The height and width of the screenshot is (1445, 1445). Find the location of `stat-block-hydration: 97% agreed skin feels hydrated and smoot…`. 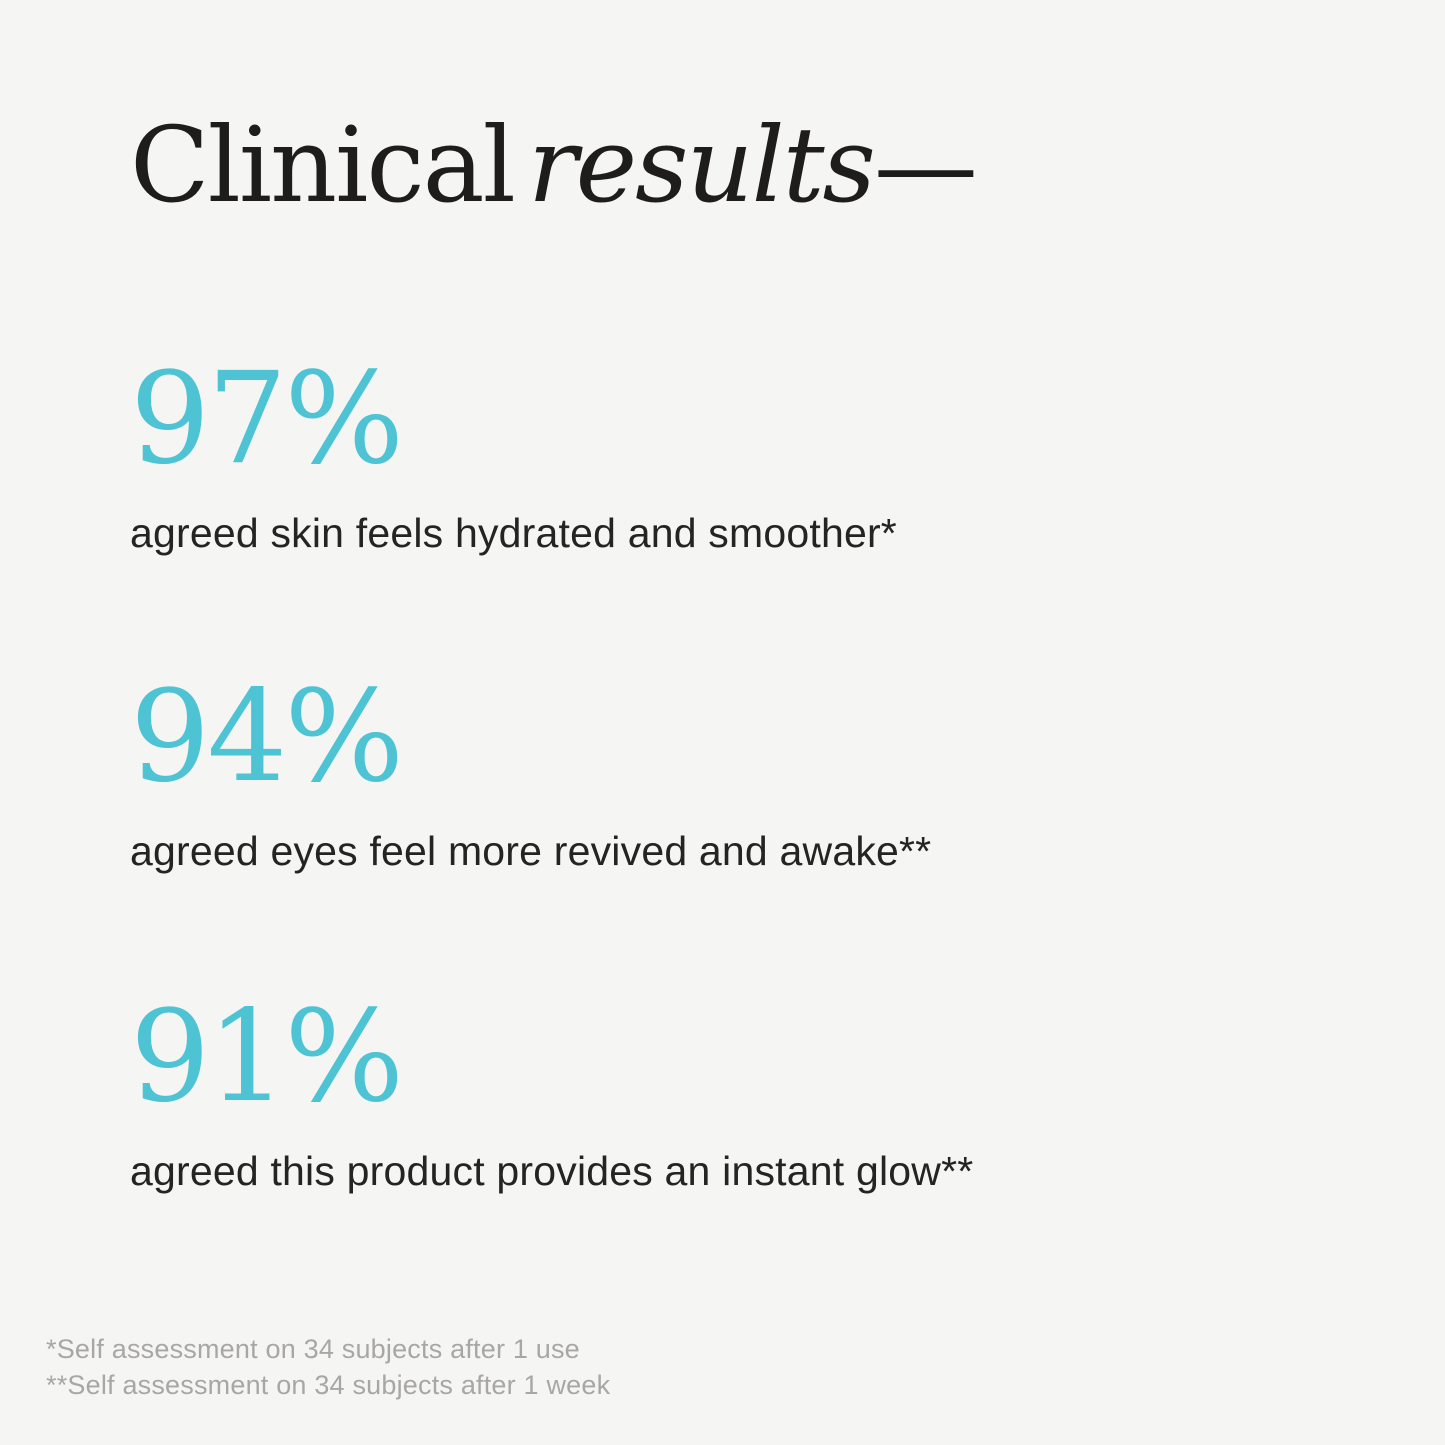

stat-block-hydration: 97% agreed skin feels hydrated and smoot… is located at coordinates (513, 456).